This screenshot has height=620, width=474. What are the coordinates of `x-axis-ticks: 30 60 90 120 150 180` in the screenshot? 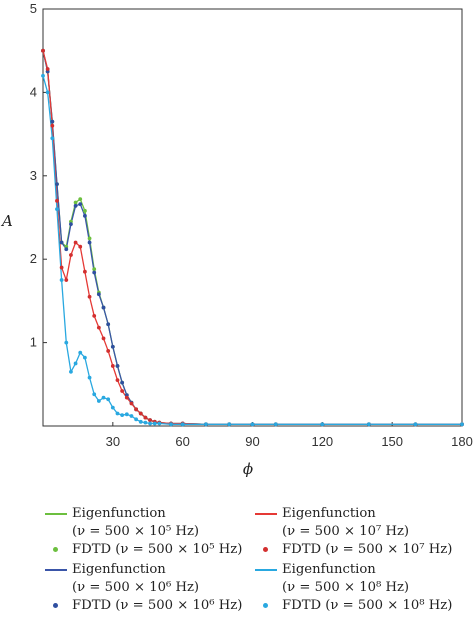 It's located at (289, 435).